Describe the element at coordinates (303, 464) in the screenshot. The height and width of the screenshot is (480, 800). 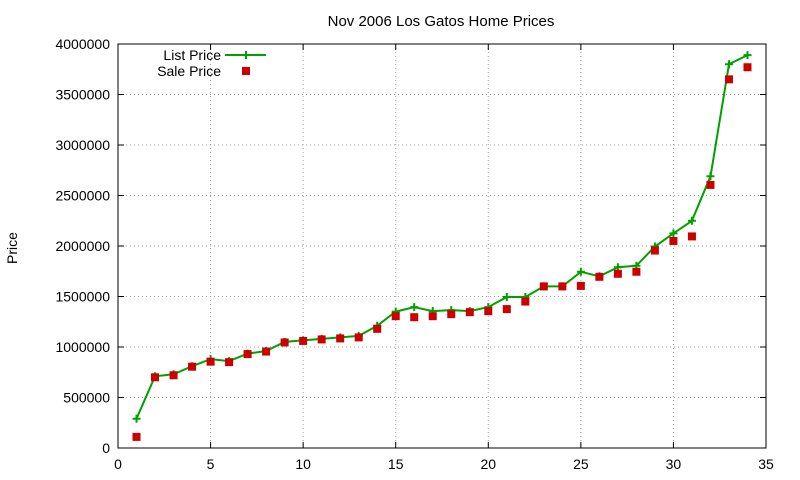
I see `x-tick-label: 10` at that location.